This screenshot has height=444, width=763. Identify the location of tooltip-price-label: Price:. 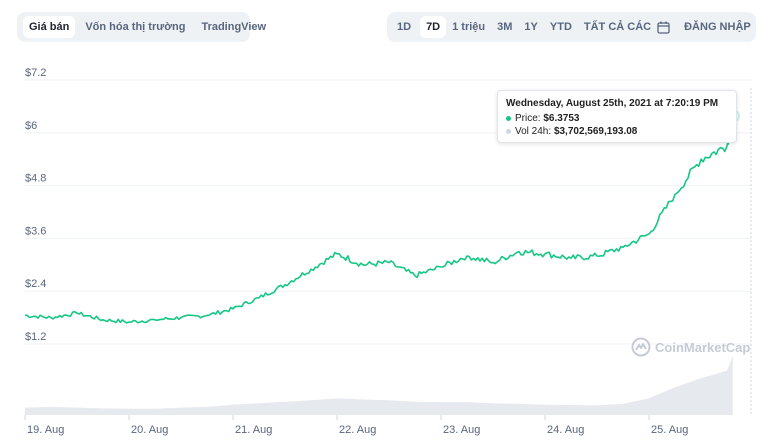
(528, 118).